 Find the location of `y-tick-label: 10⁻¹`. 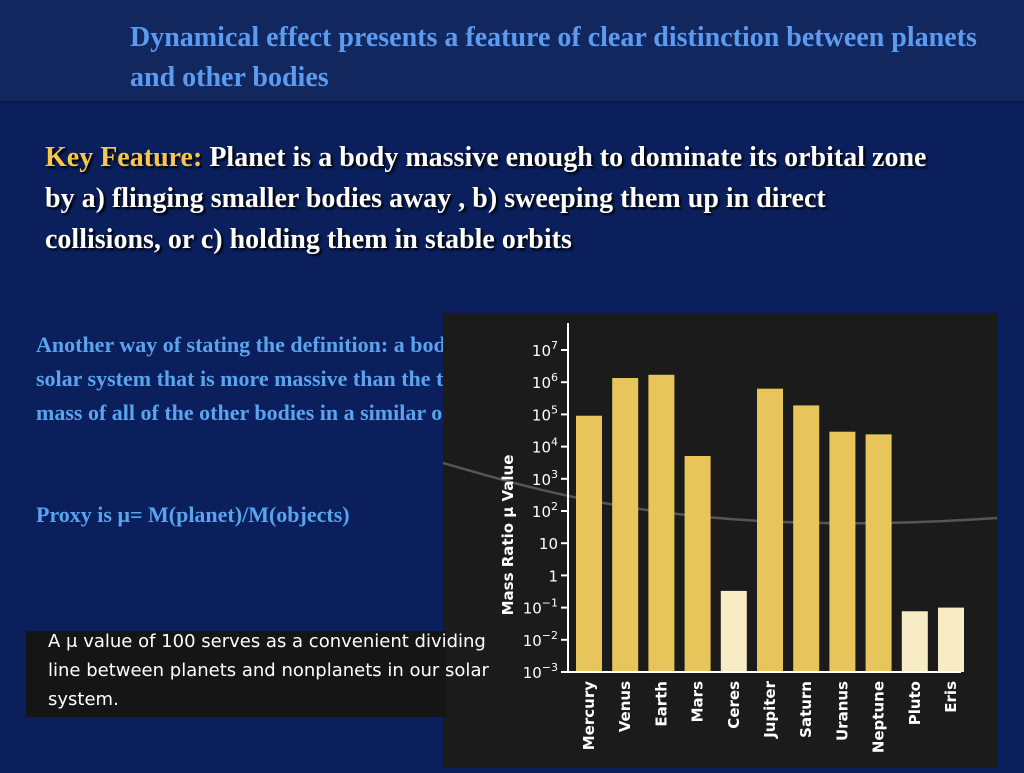

y-tick-label: 10⁻¹ is located at coordinates (540, 607).